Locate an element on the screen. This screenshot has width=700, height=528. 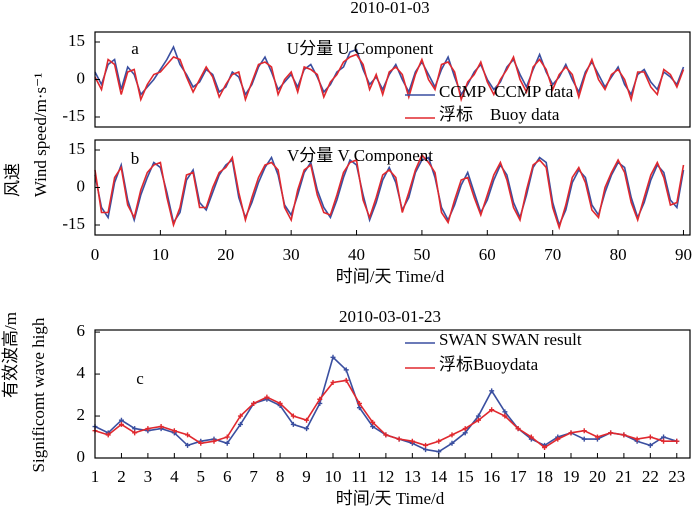
x-tick-label: 80 is located at coordinates (618, 254).